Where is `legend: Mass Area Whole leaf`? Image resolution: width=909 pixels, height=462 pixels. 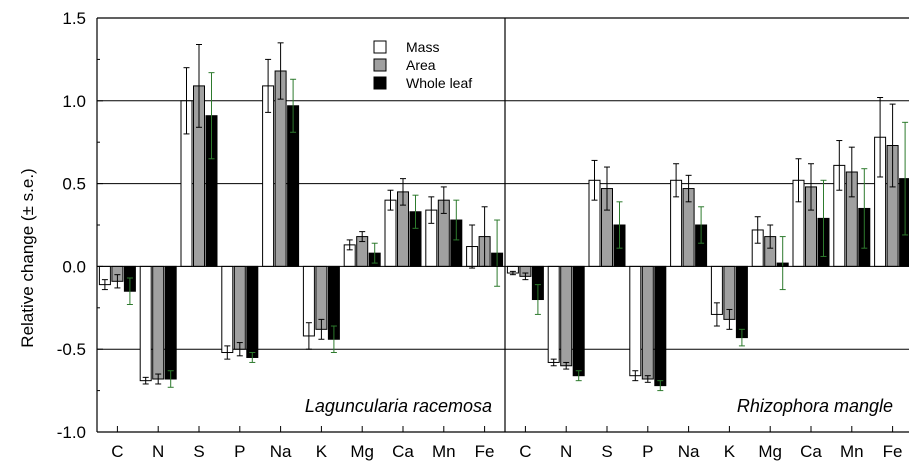
legend: Mass Area Whole leaf is located at coordinates (422, 65).